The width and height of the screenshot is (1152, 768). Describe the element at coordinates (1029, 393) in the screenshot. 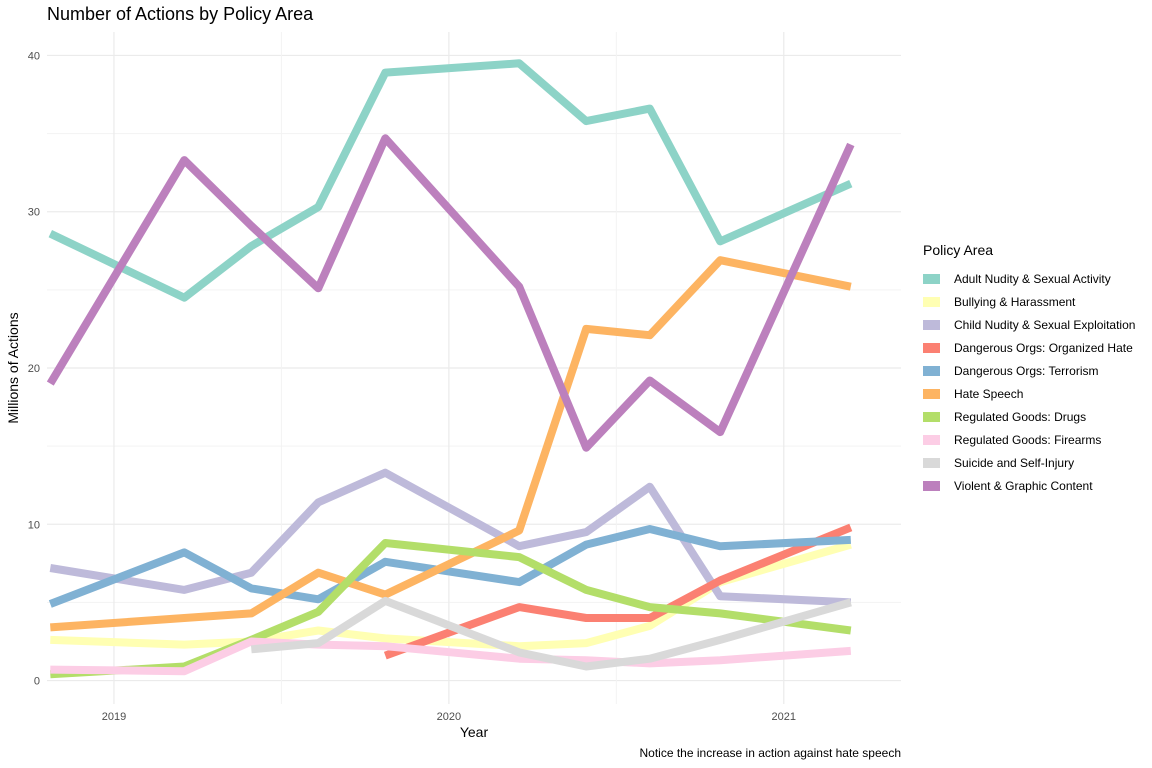

I see `legend-item: Hate Speech` at that location.